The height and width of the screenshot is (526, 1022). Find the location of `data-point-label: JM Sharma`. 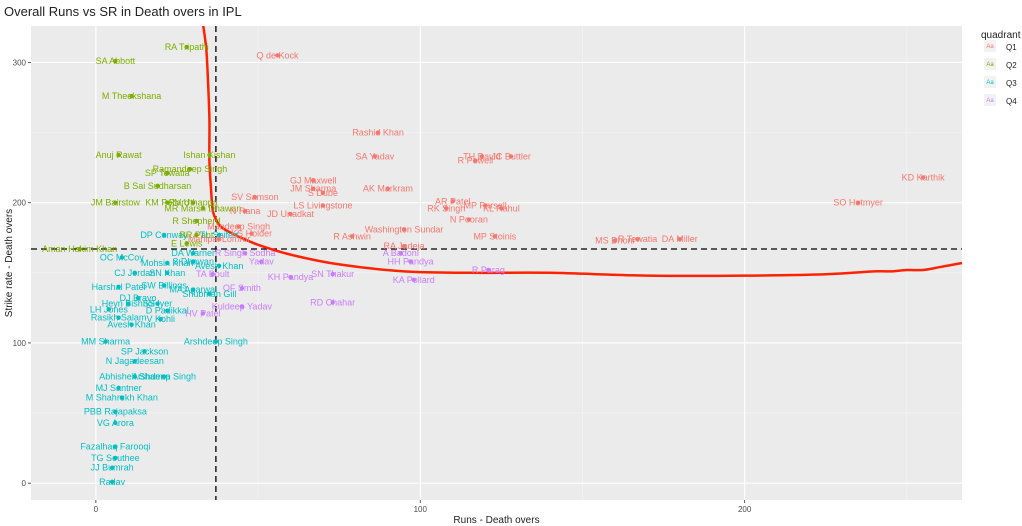

data-point-label: JM Sharma is located at coordinates (313, 189).